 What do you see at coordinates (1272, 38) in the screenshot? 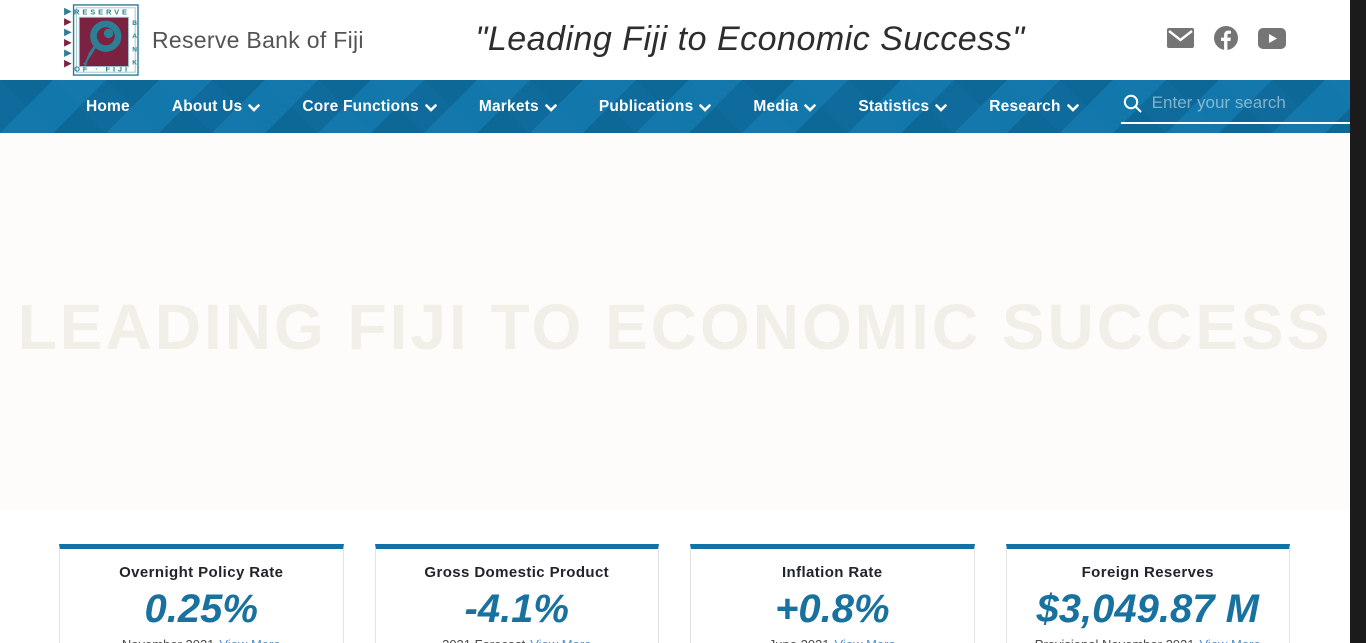
I see `youtube-icon` at bounding box center [1272, 38].